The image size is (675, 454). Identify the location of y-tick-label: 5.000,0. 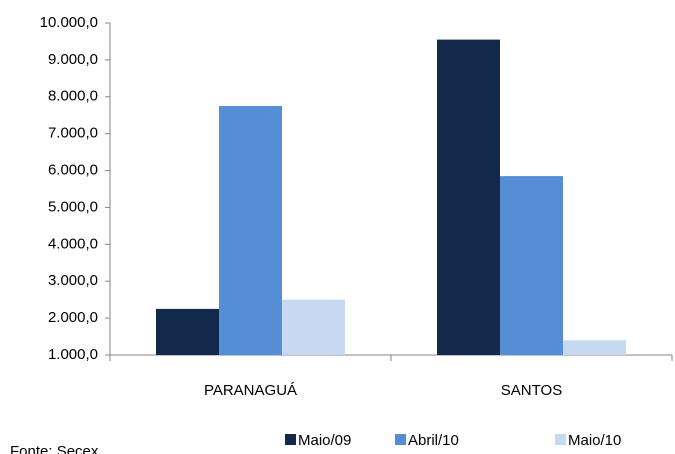
(73, 206).